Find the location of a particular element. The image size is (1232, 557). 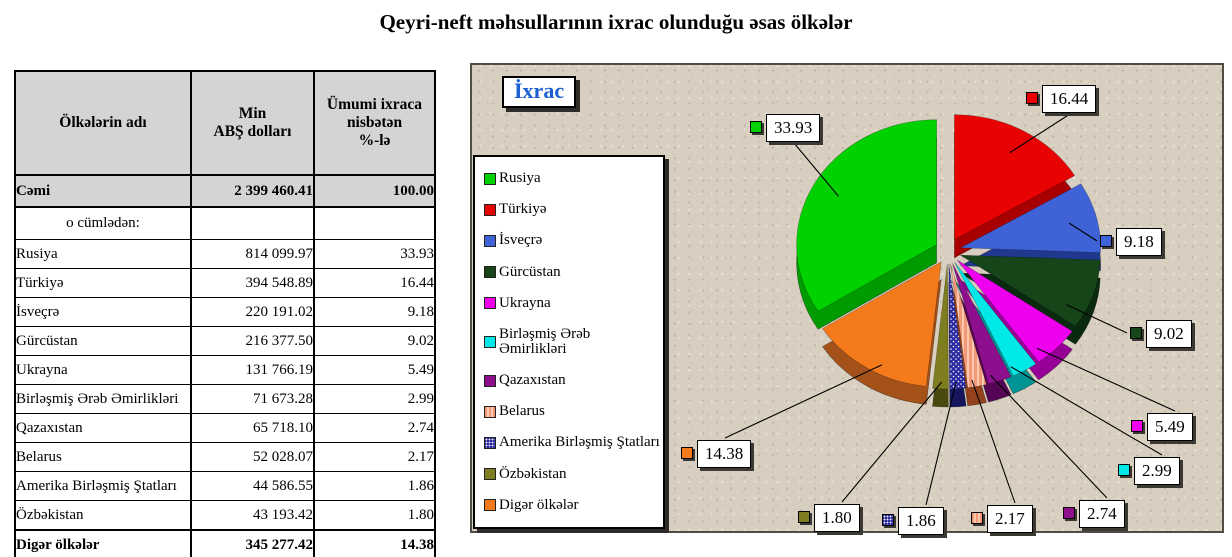

data-label-box: 9.18 is located at coordinates (1139, 242).